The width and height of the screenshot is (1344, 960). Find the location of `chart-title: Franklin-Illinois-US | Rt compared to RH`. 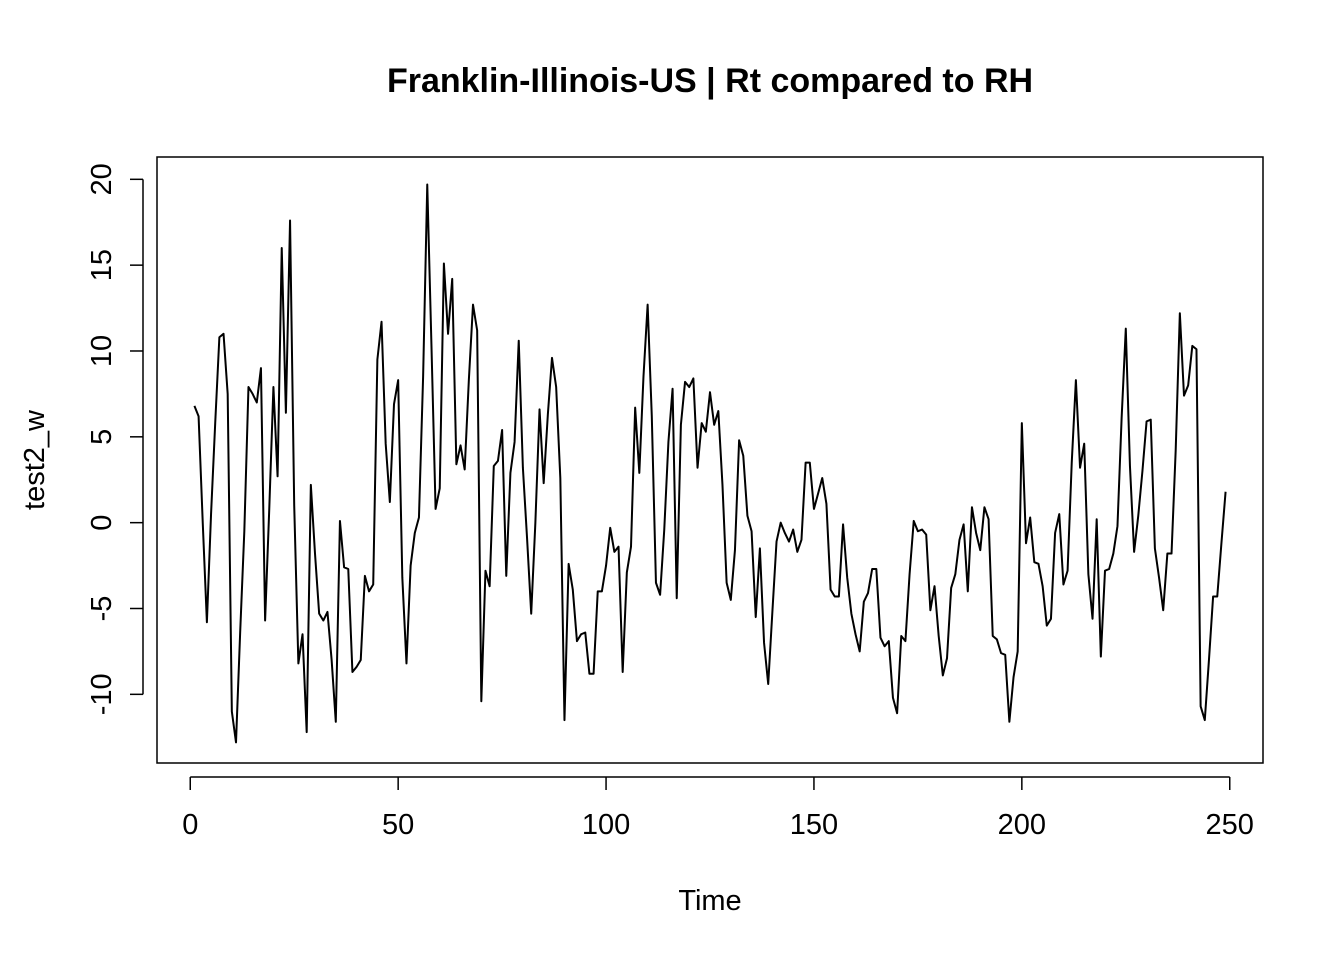

chart-title: Franklin-Illinois-US | Rt compared to RH is located at coordinates (710, 81).